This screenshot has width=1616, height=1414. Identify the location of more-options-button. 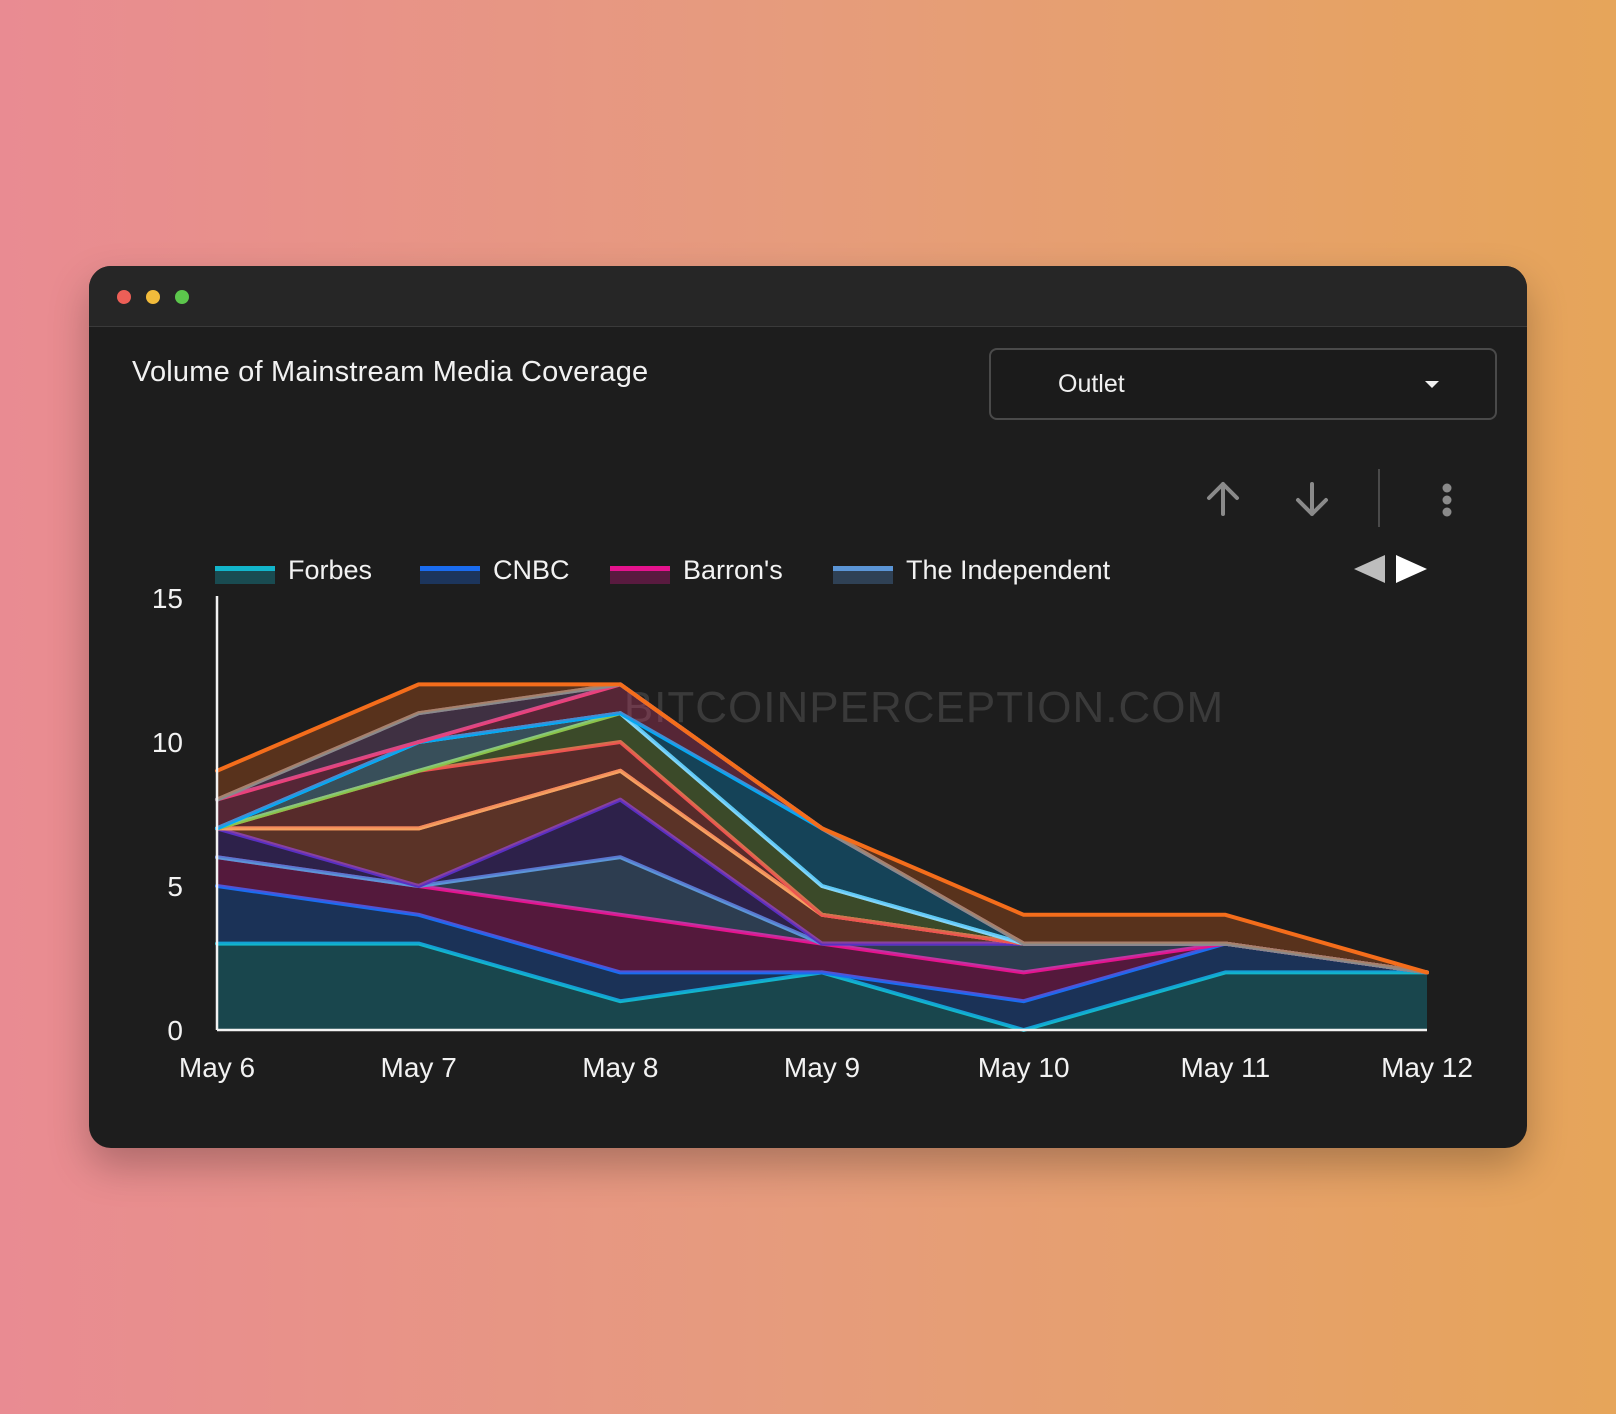
(1447, 500).